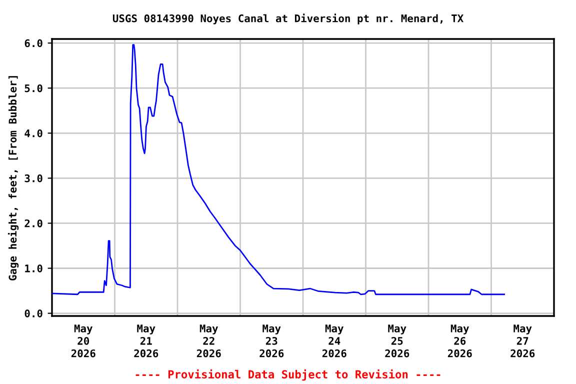  I want to click on x-tick-label: May 26 2026, so click(460, 341).